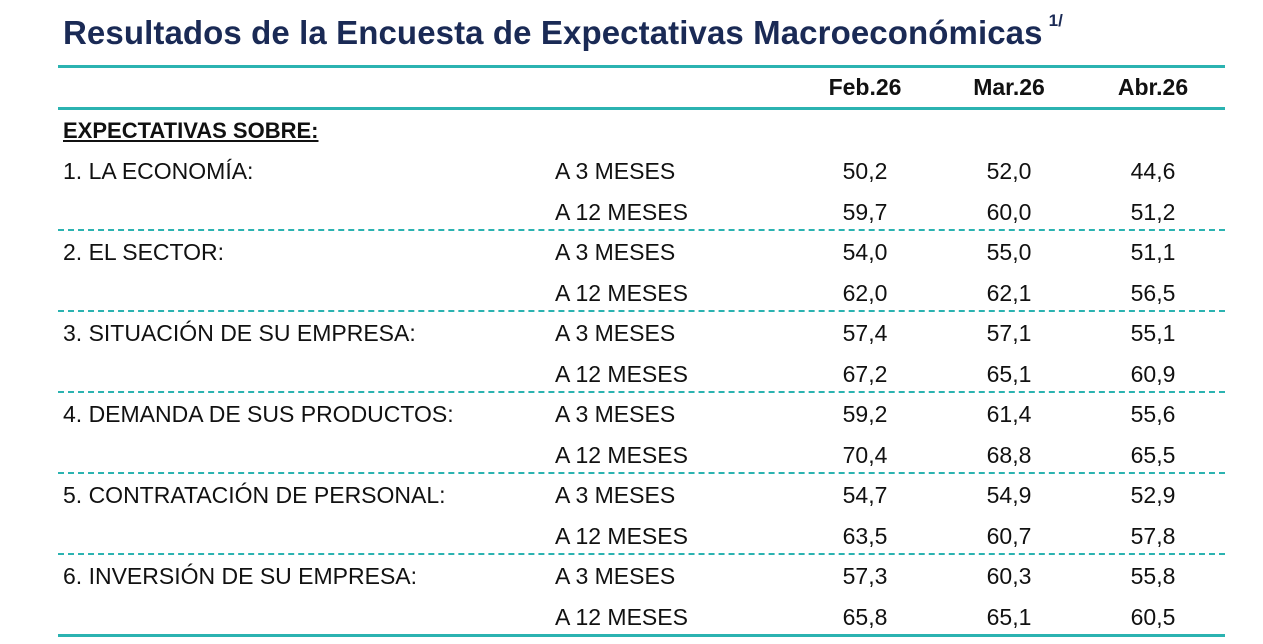 This screenshot has height=644, width=1263. What do you see at coordinates (641, 66) in the screenshot?
I see `top-rule` at bounding box center [641, 66].